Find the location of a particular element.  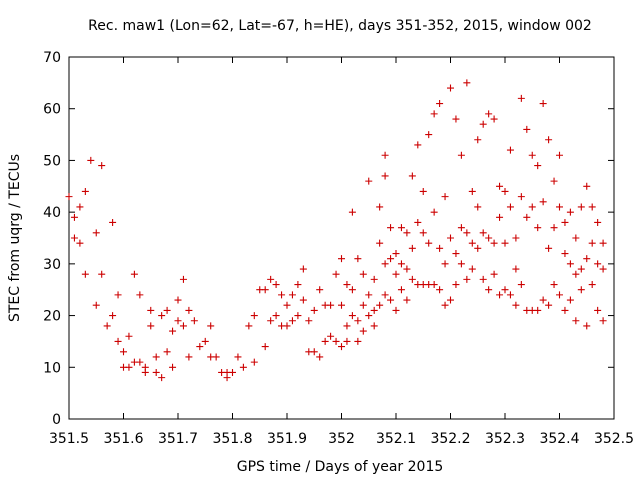

y-tick-label: 10 is located at coordinates (52, 368).